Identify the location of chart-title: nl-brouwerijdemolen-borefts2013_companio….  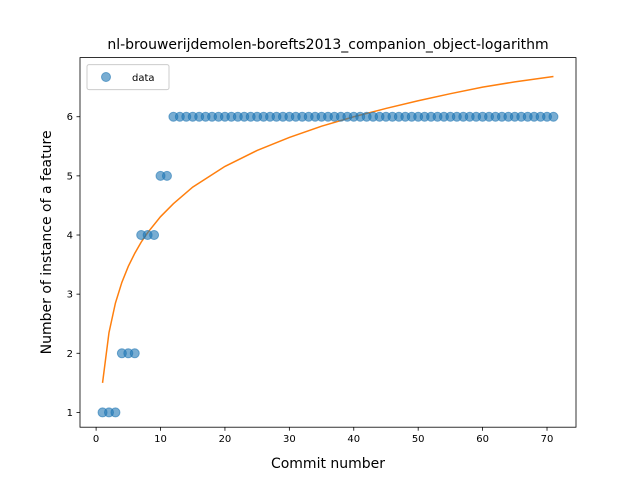
(327, 45).